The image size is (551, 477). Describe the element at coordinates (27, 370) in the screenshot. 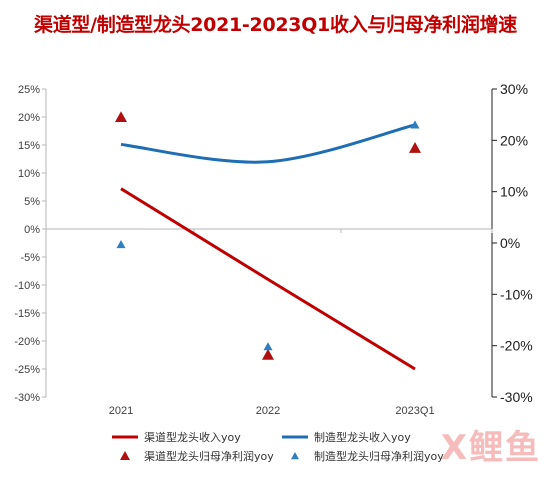

I see `left-tick-label: -25%` at that location.